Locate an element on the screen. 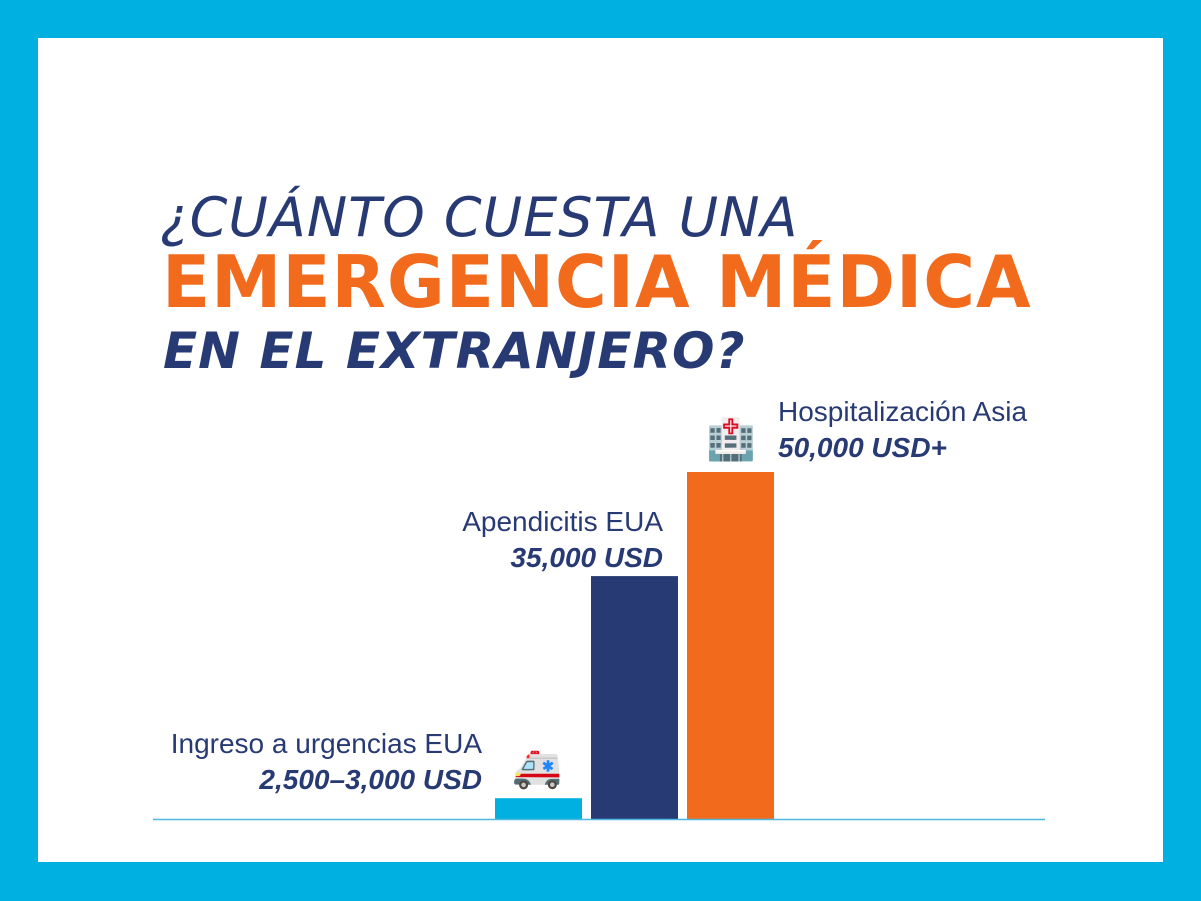 Image resolution: width=1201 pixels, height=901 pixels. hospital-icon: 🏥 is located at coordinates (731, 440).